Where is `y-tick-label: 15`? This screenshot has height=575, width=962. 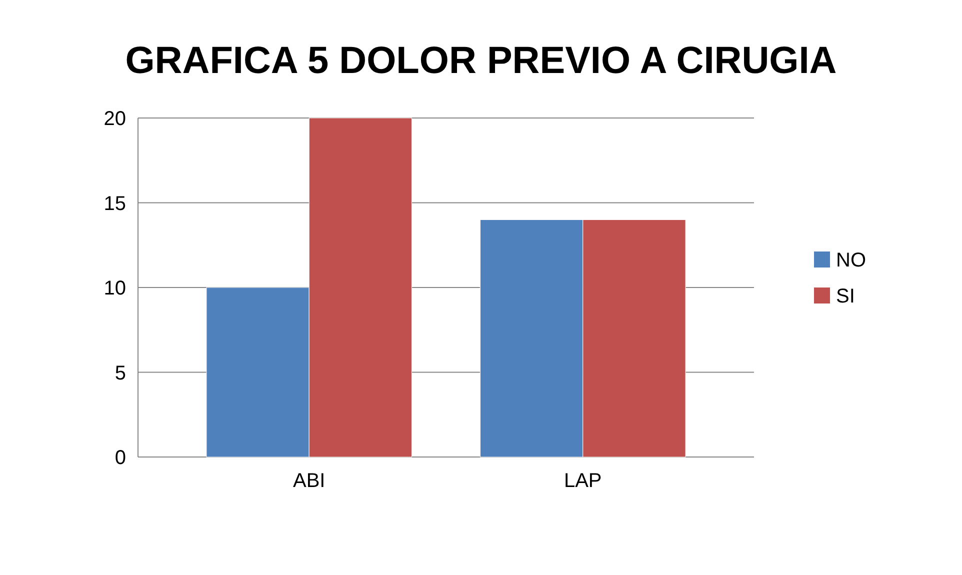
y-tick-label: 15 is located at coordinates (115, 203).